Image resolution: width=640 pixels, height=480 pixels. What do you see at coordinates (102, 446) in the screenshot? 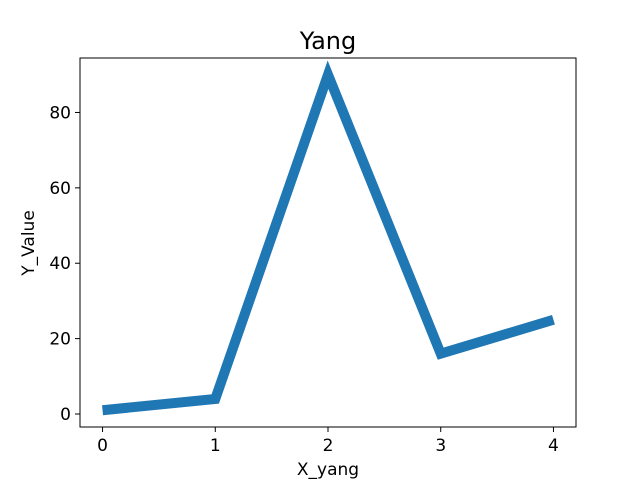
I see `x-tick-label: 0` at bounding box center [102, 446].